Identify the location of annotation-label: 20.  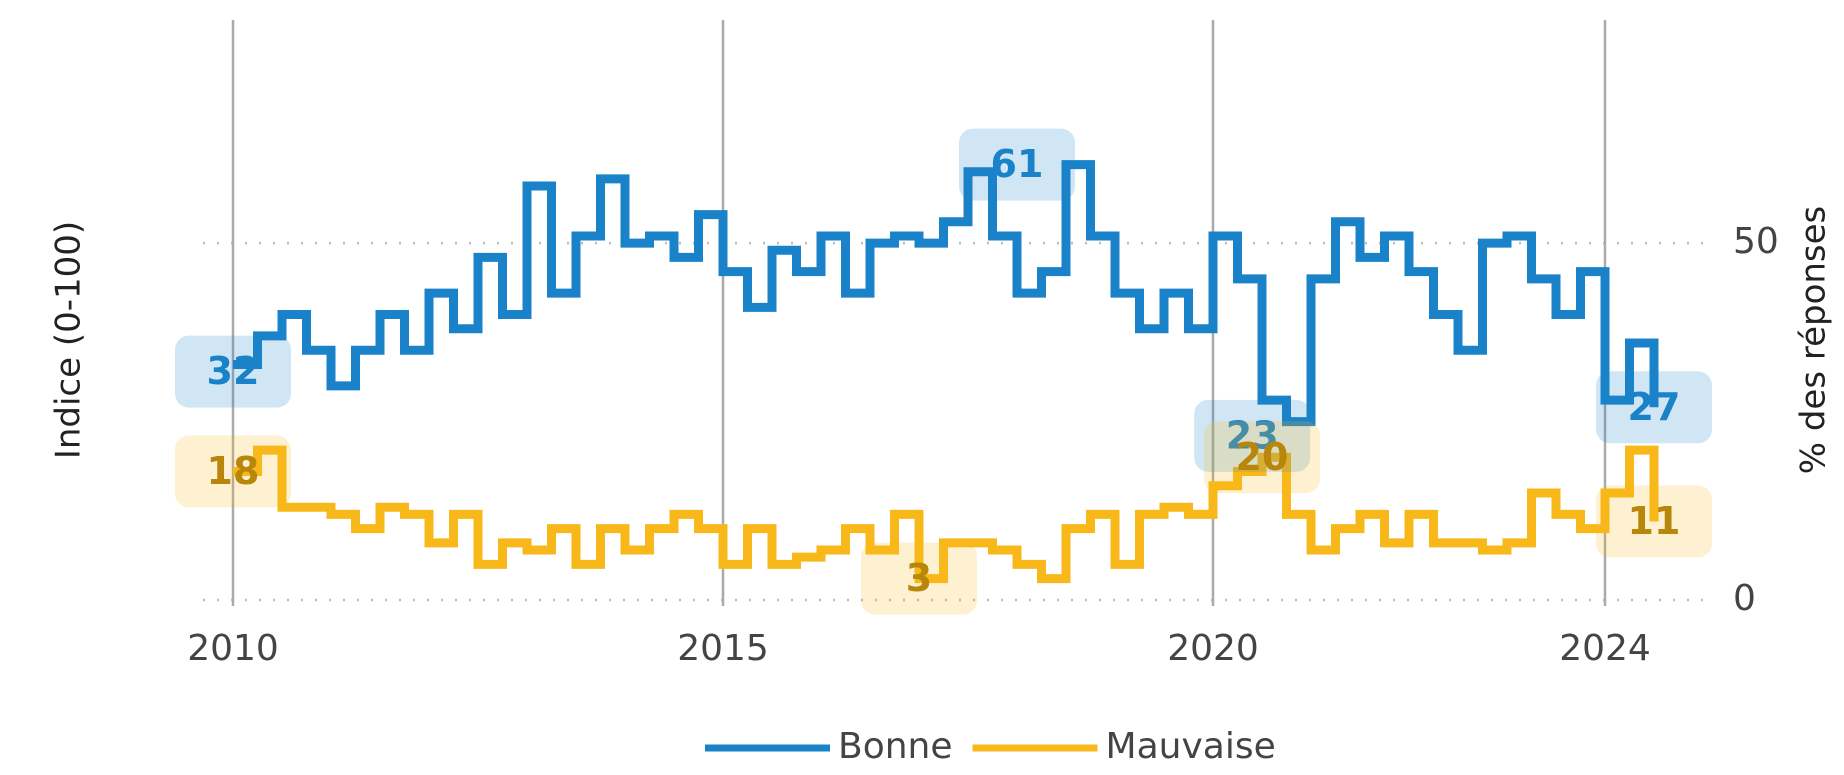
(1262, 457).